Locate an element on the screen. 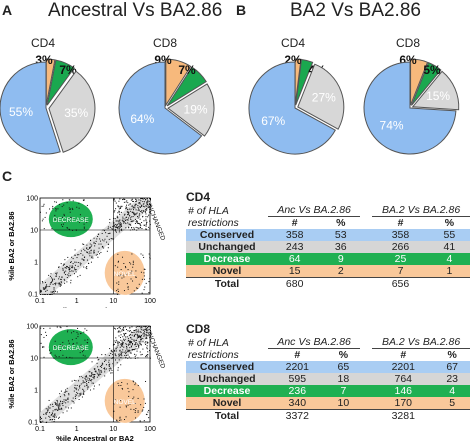 This screenshot has height=443, width=474. table-title-cd8: CD8 is located at coordinates (198, 329).